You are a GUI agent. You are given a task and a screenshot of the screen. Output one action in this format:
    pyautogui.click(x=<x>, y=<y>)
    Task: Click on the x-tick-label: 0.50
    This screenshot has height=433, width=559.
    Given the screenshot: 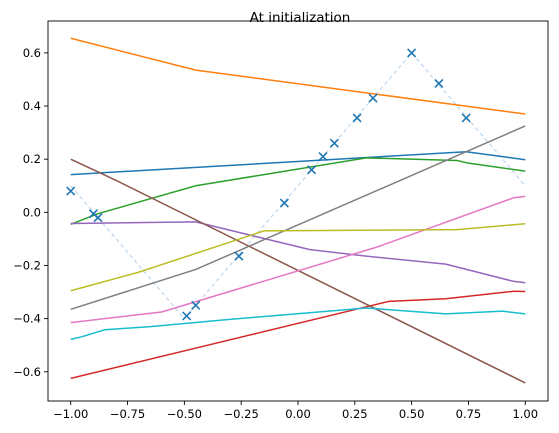 What is the action you would take?
    pyautogui.click(x=412, y=414)
    